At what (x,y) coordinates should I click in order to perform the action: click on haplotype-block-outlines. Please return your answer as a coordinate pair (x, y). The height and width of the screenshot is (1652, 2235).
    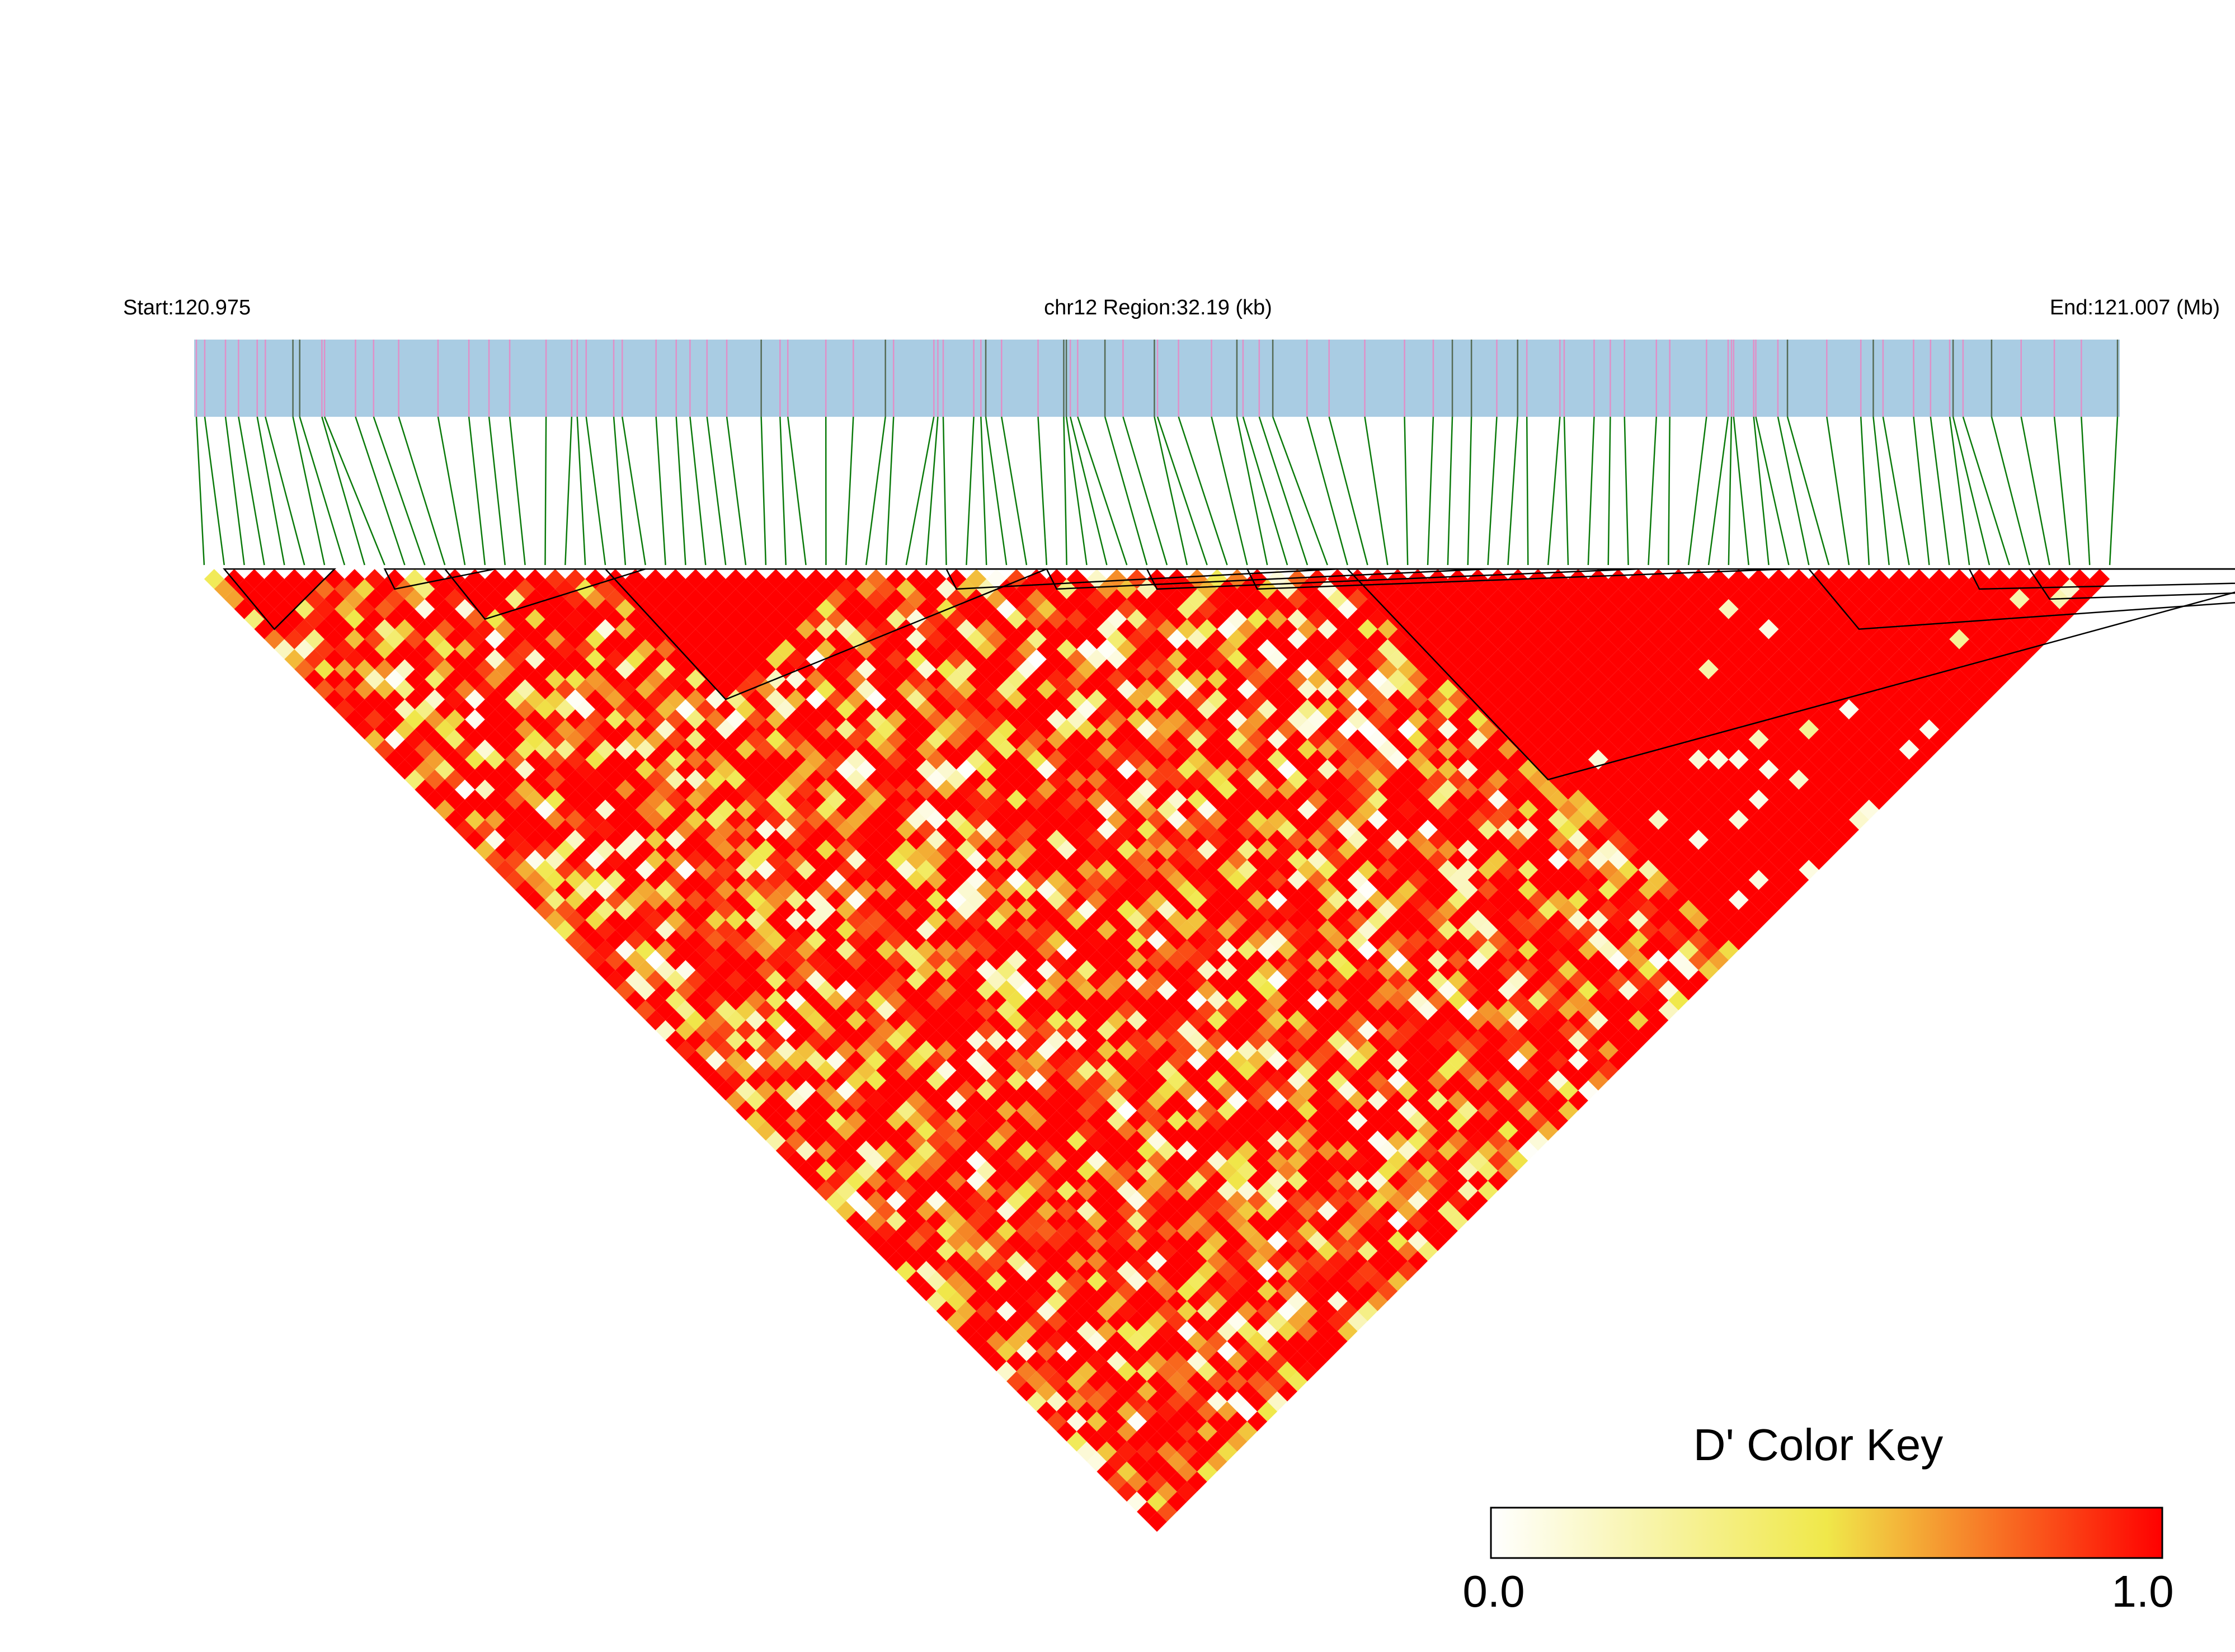
    Looking at the image, I should click on (1229, 674).